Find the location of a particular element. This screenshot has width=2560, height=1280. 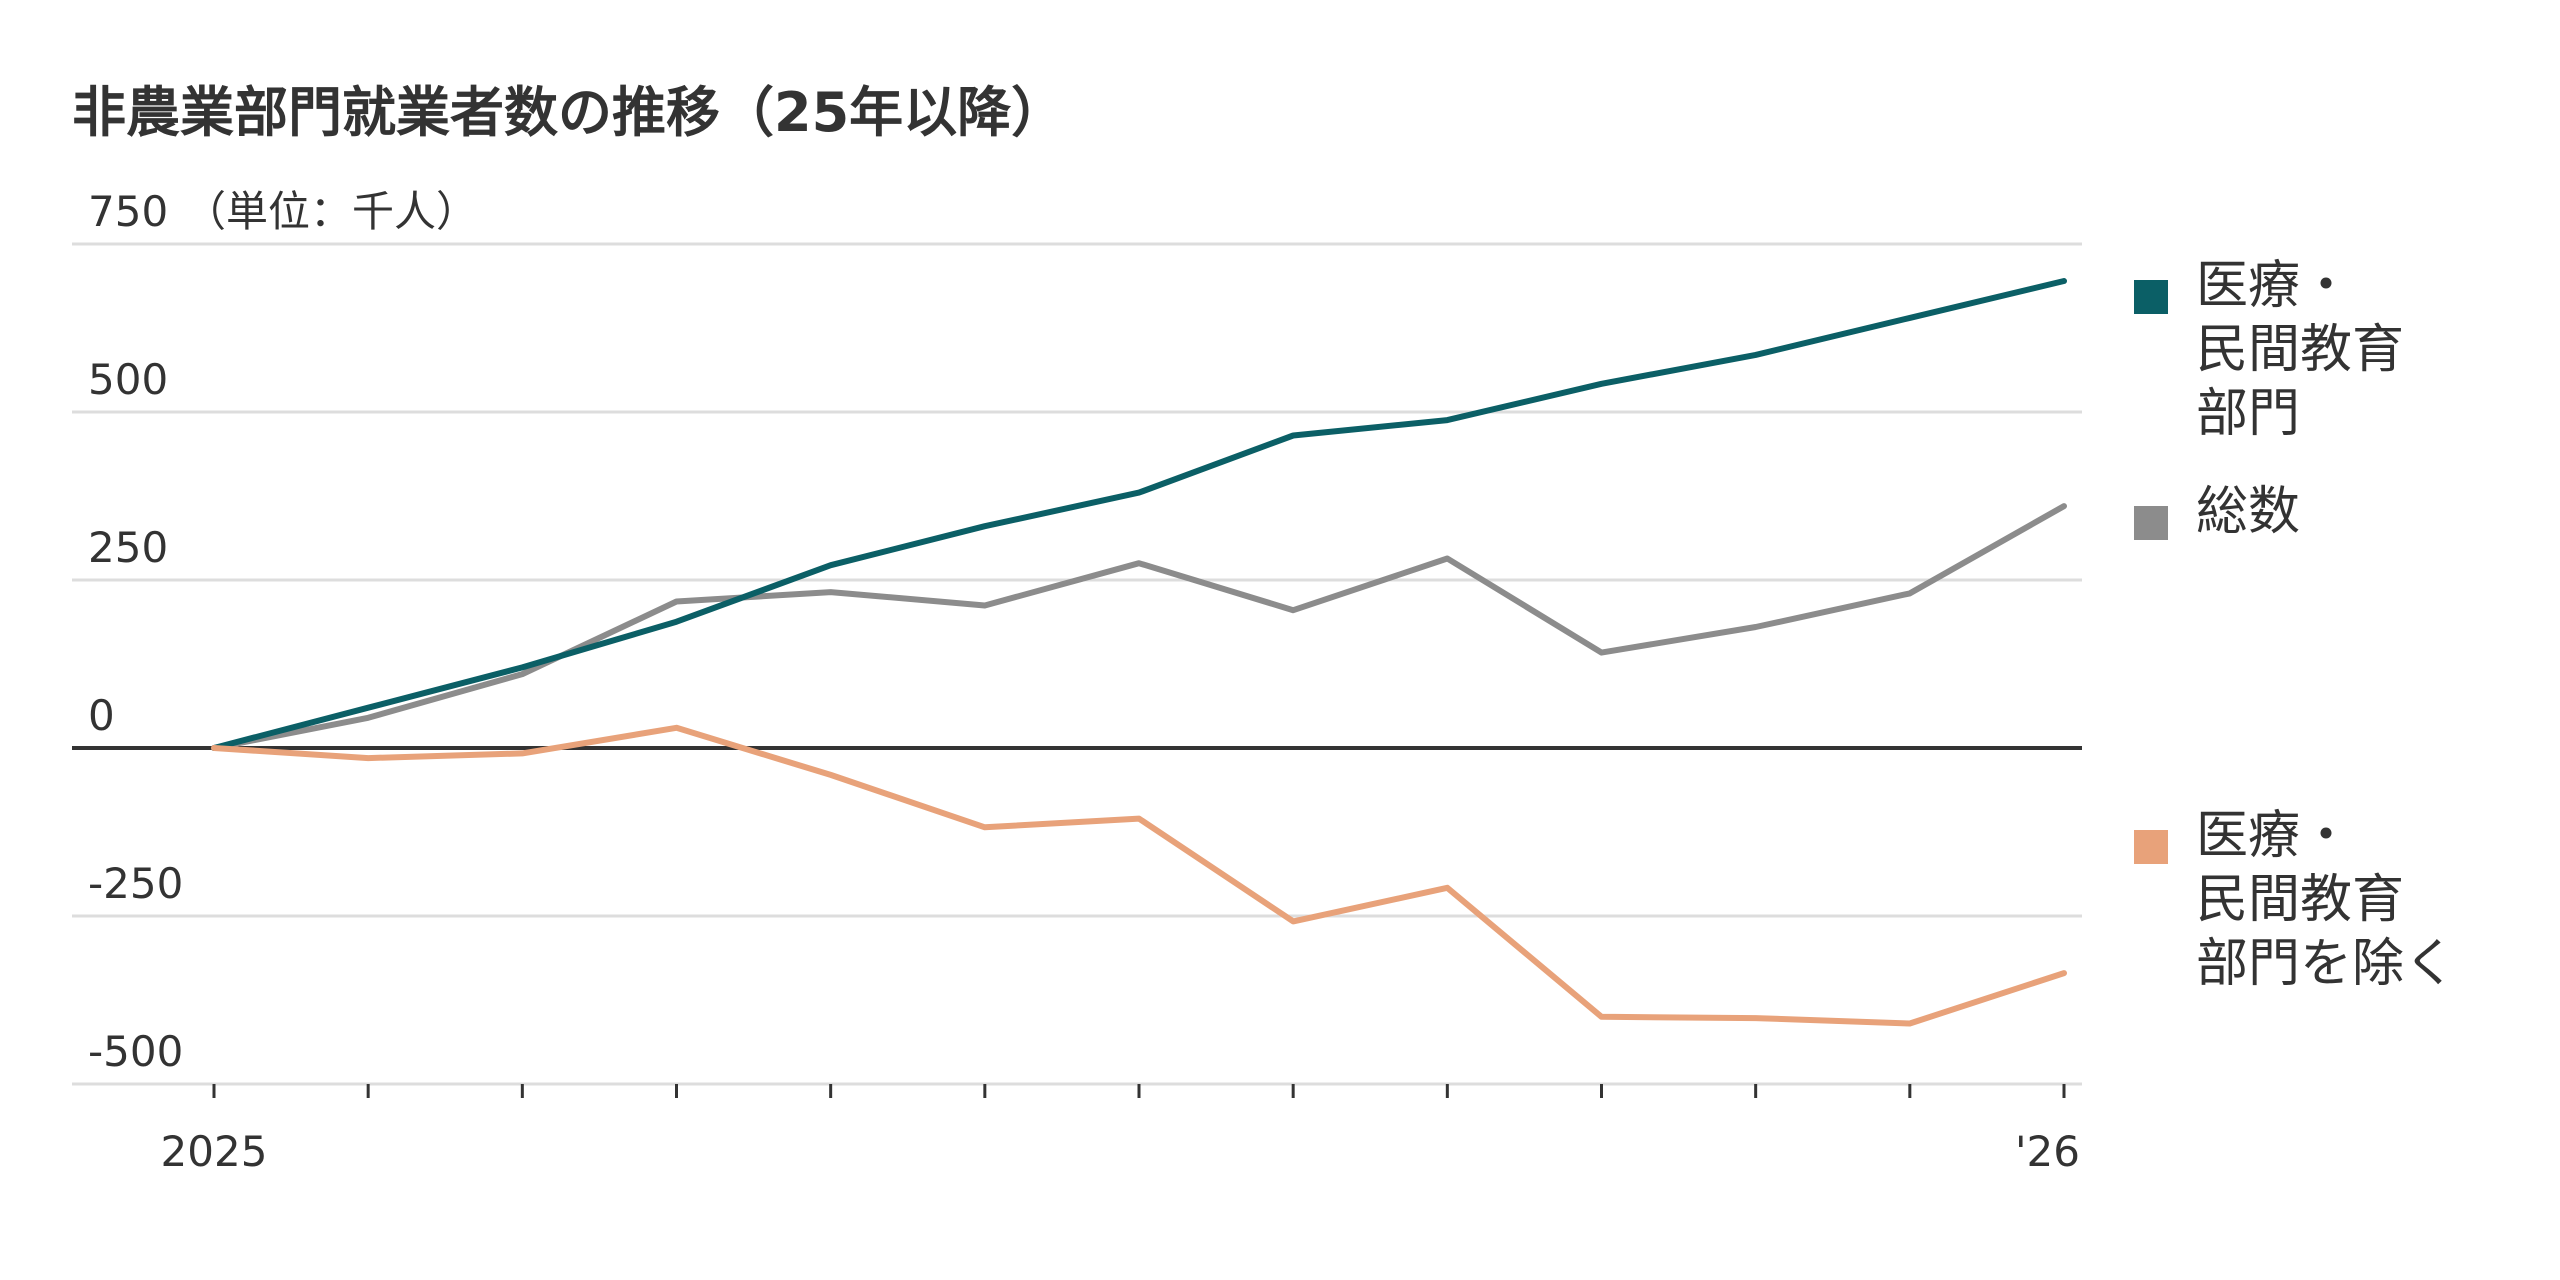

legend-item-total: 総数 is located at coordinates (2217, 512).